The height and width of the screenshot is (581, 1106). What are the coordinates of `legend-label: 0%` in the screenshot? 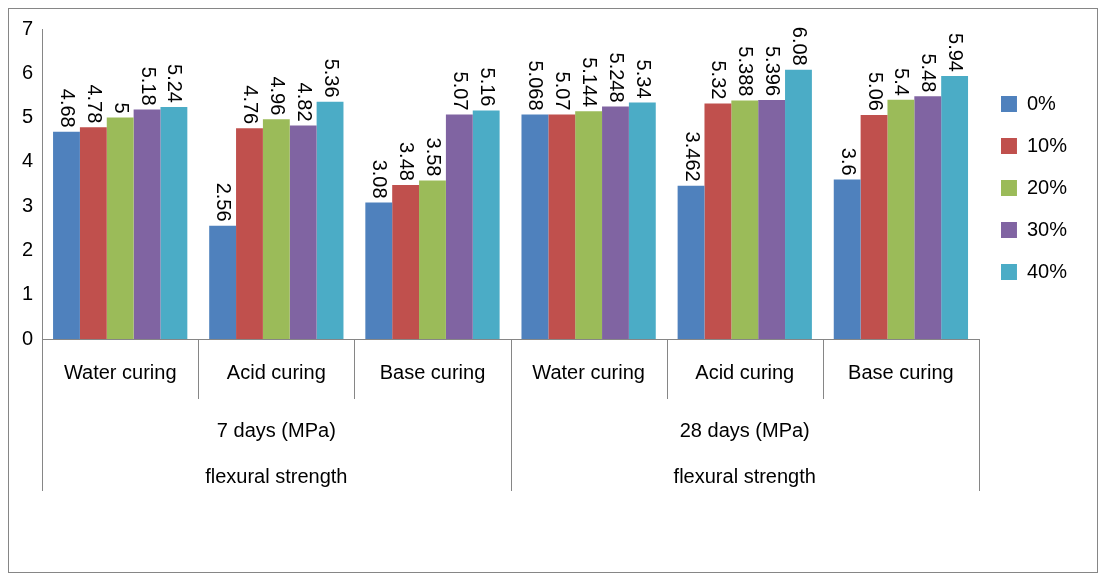 It's located at (1041, 102).